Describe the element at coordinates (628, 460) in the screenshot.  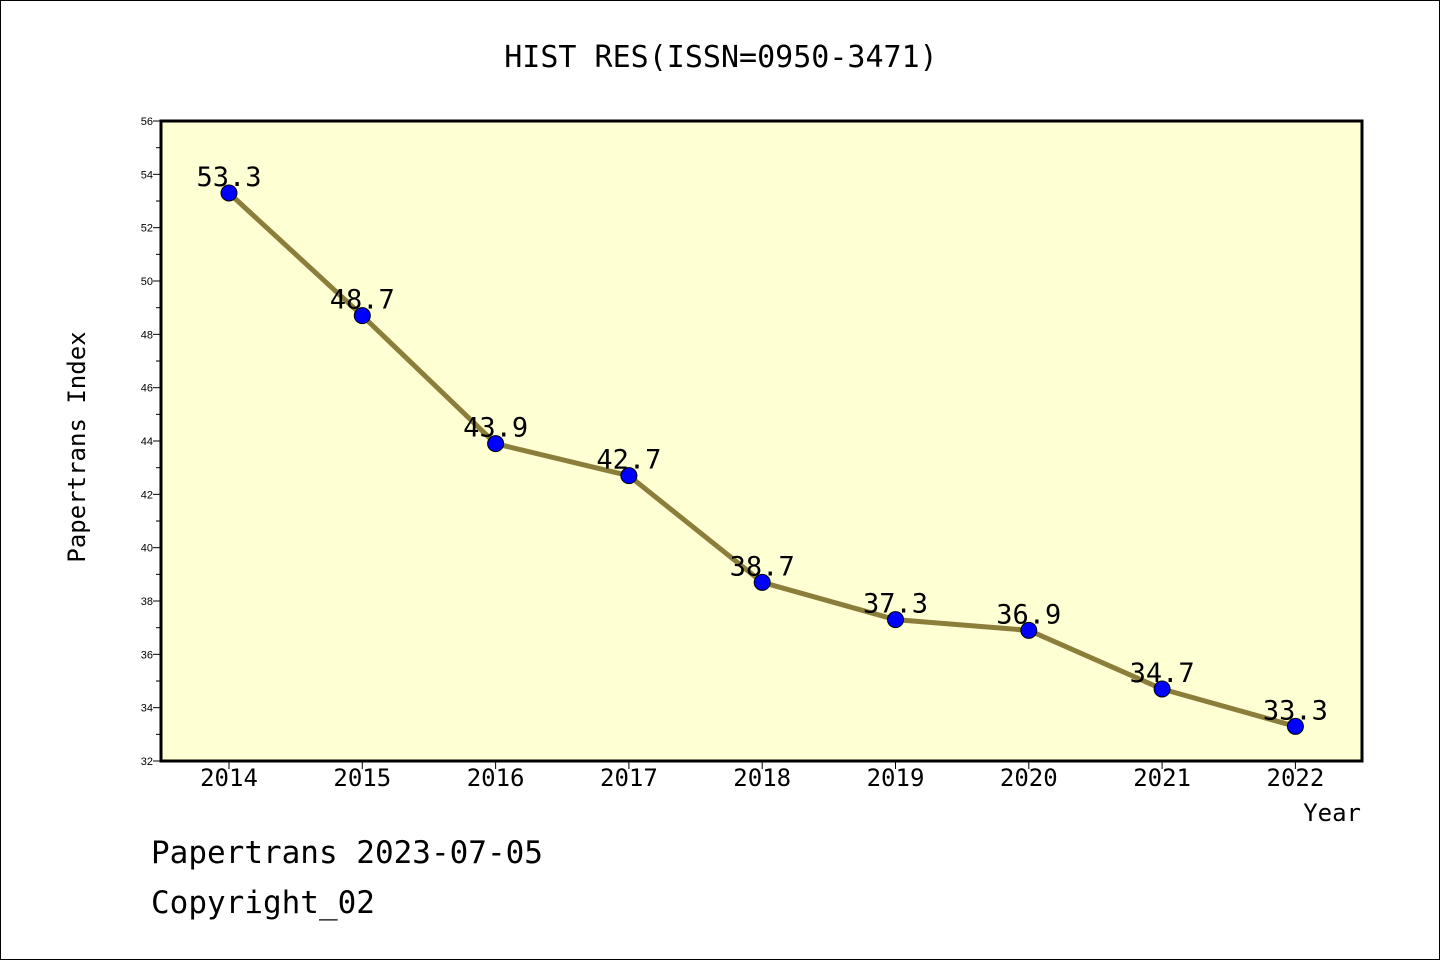
I see `data-label: 42.7` at that location.